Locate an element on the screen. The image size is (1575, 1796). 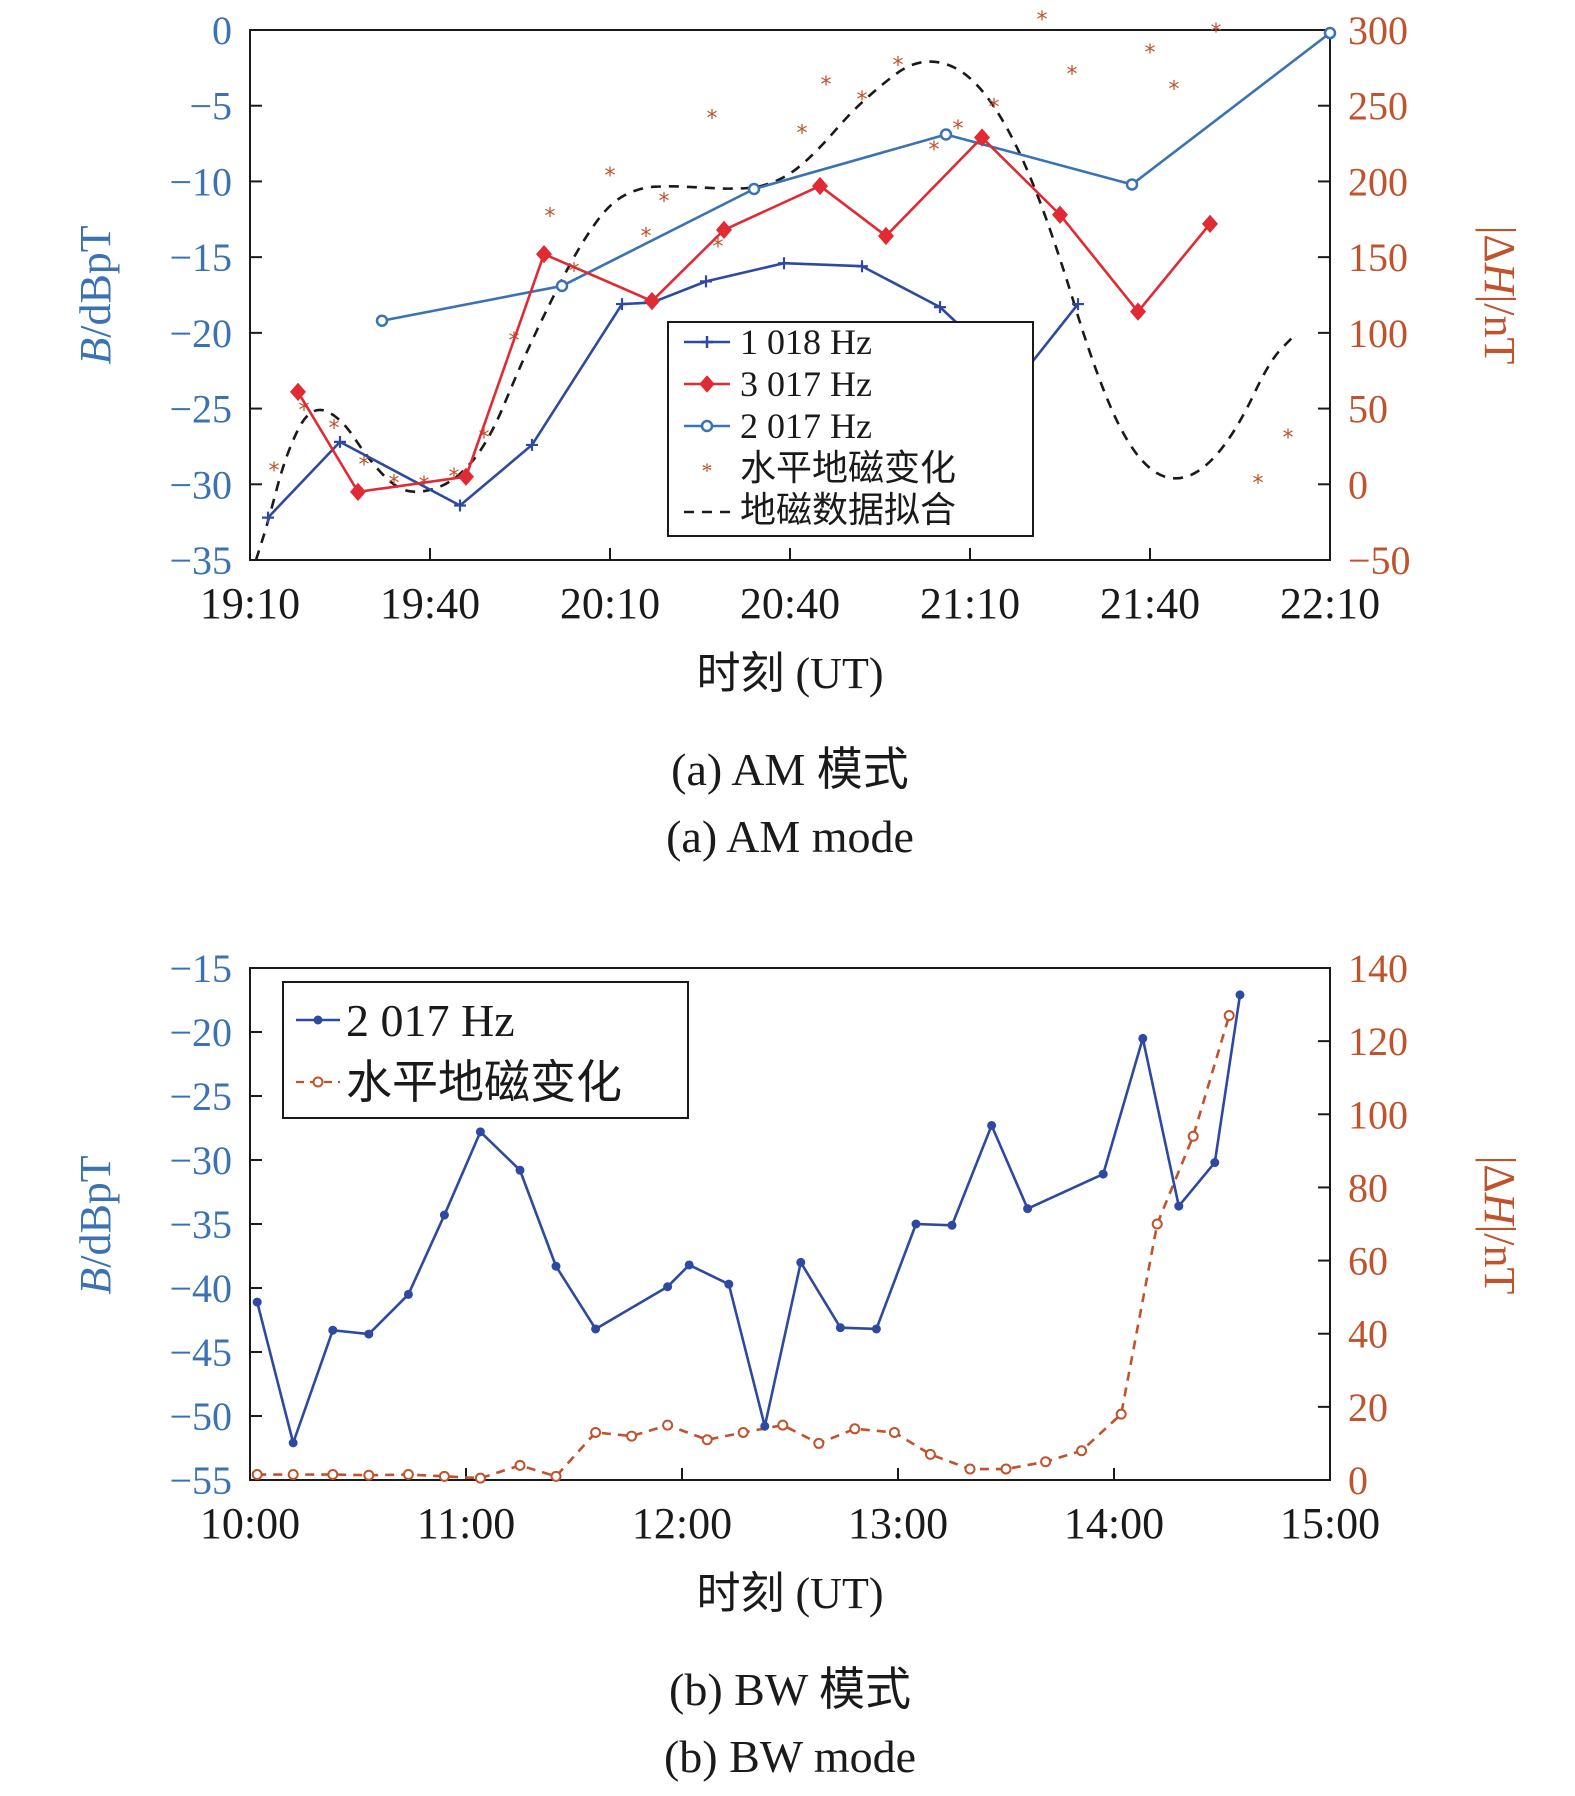
panel-a-right-axis-title-pre: |Δ is located at coordinates (1499, 244).